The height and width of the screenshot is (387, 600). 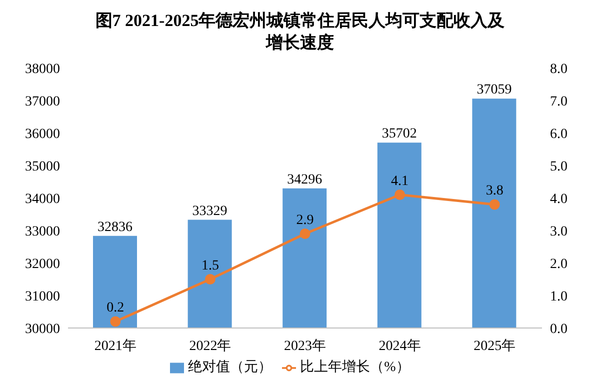 I want to click on y2-tick-label: 5.0, so click(x=559, y=166).